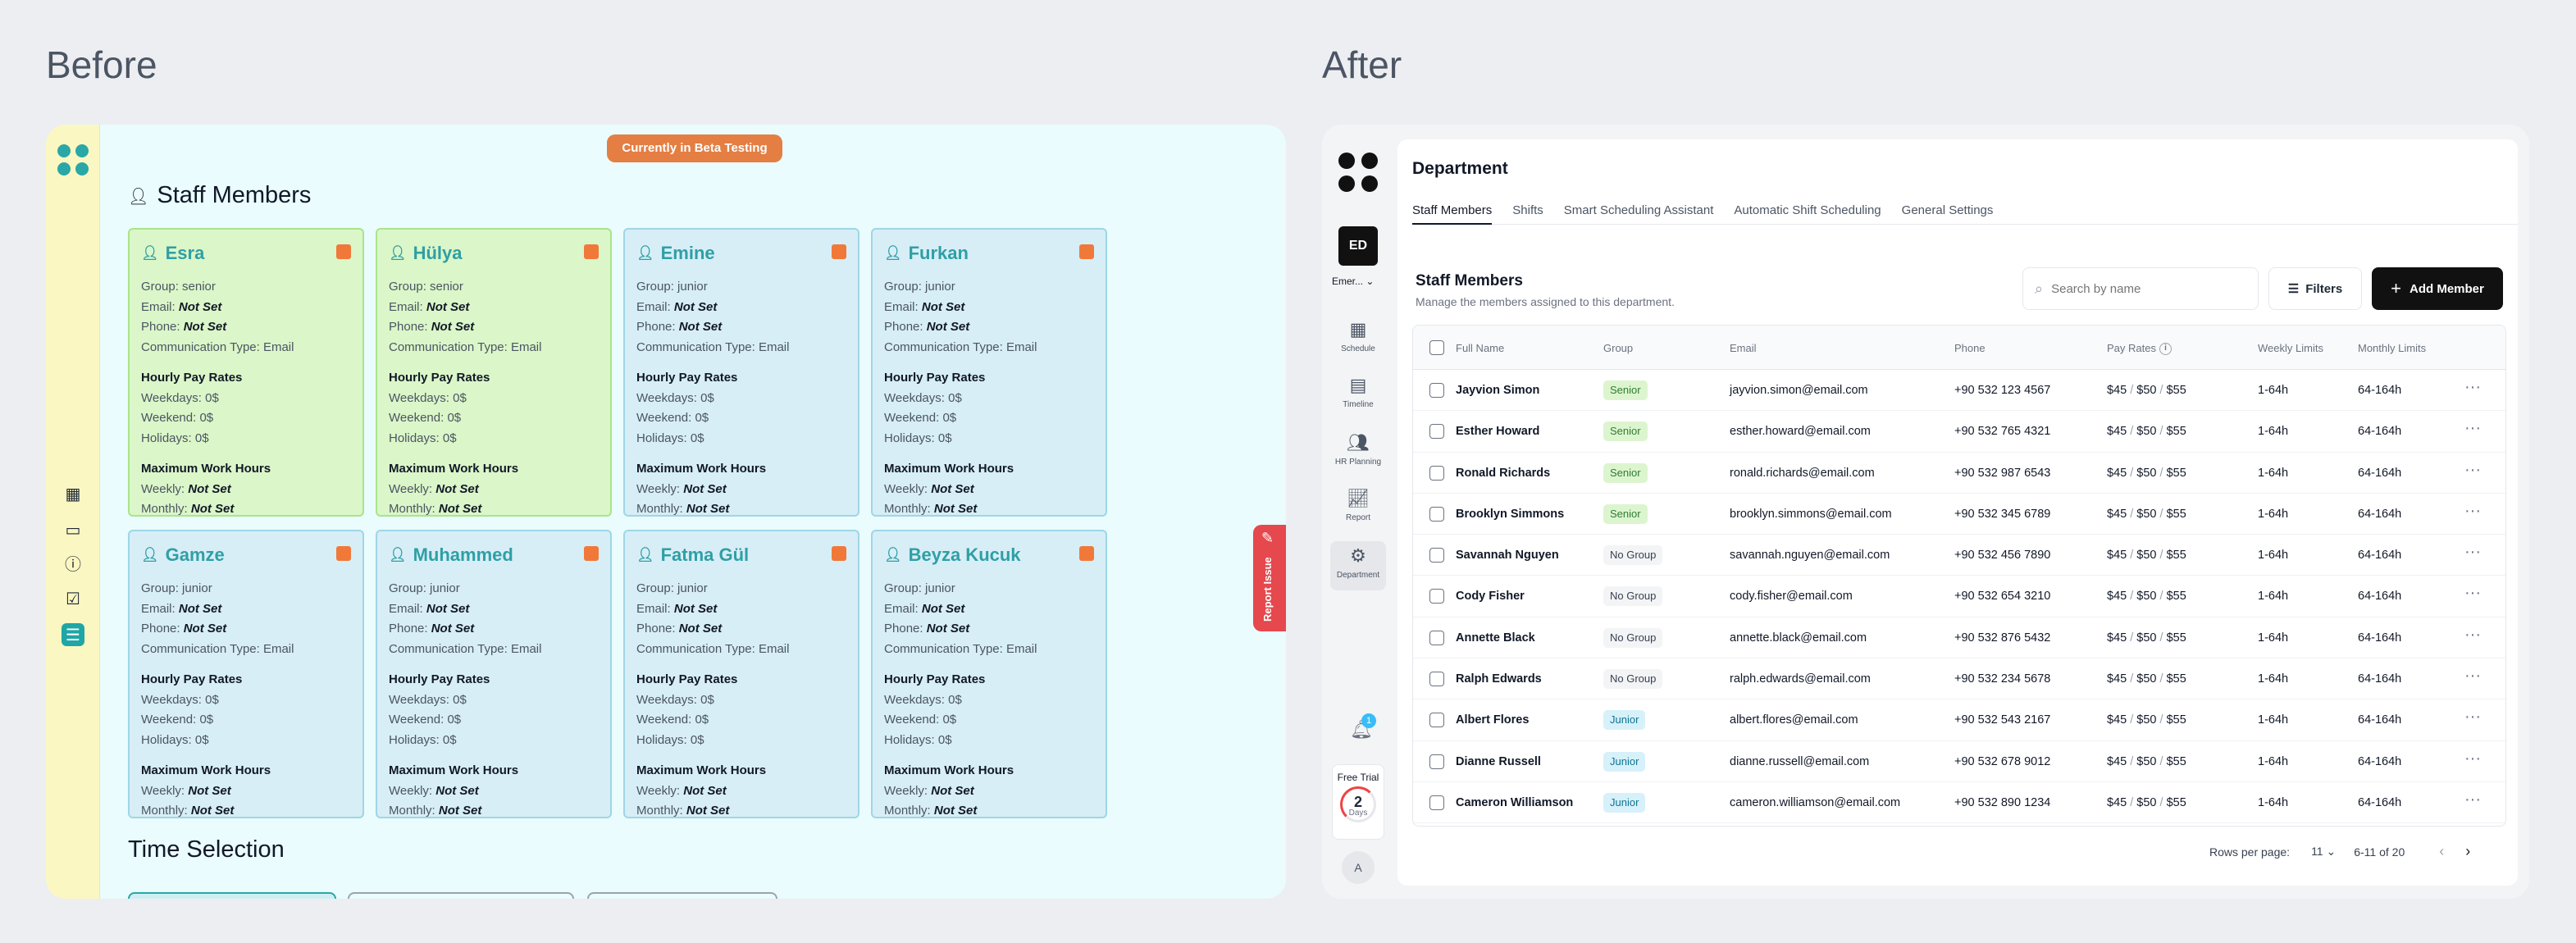  Describe the element at coordinates (2442, 851) in the screenshot. I see `chevron-left-icon: ‹` at that location.